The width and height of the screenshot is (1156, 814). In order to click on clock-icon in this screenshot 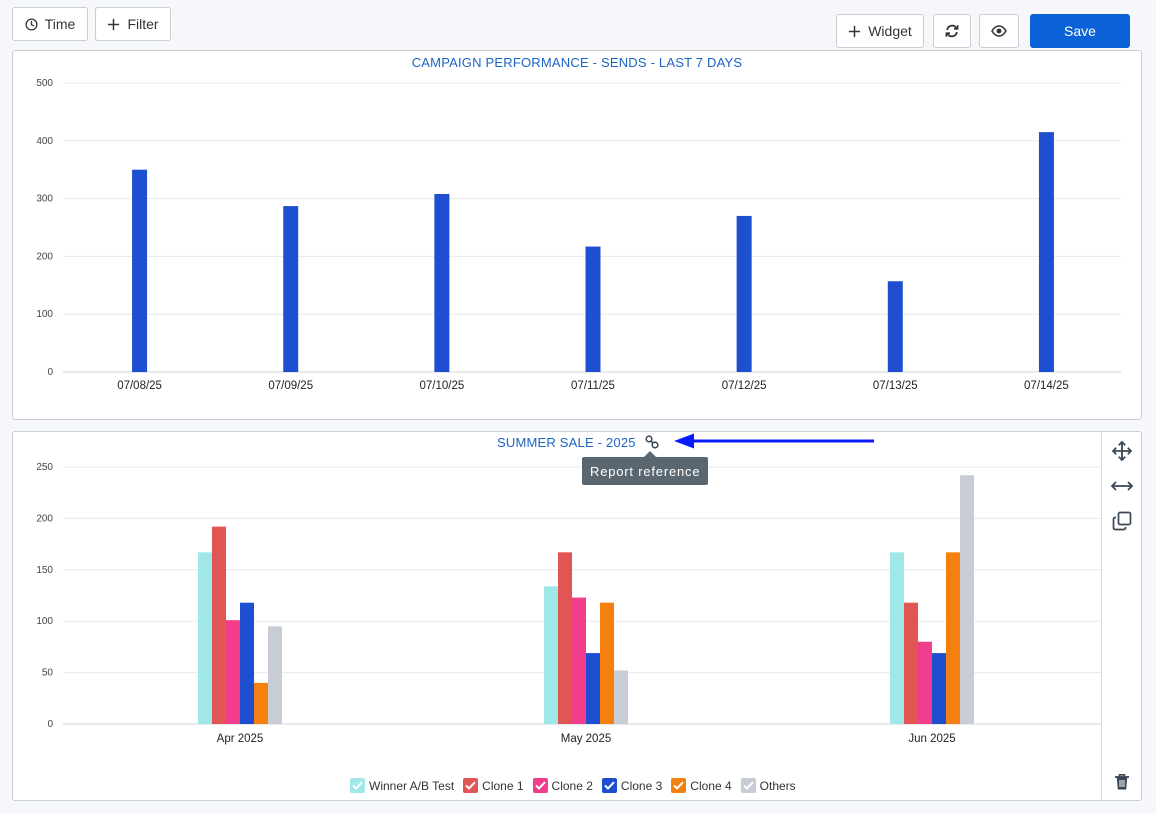, I will do `click(31, 24)`.